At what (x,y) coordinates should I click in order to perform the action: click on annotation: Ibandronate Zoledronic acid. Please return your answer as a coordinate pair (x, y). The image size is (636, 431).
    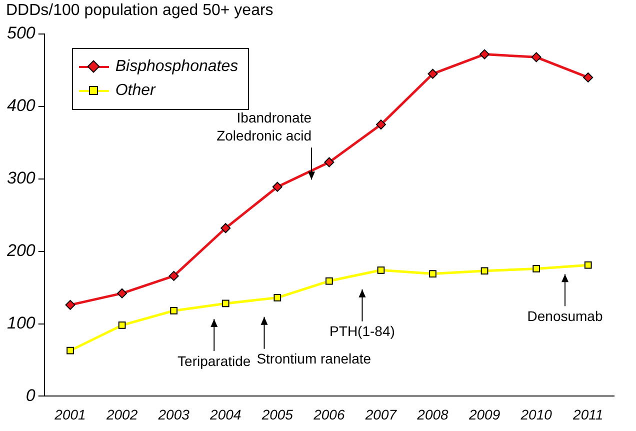
    Looking at the image, I should click on (264, 126).